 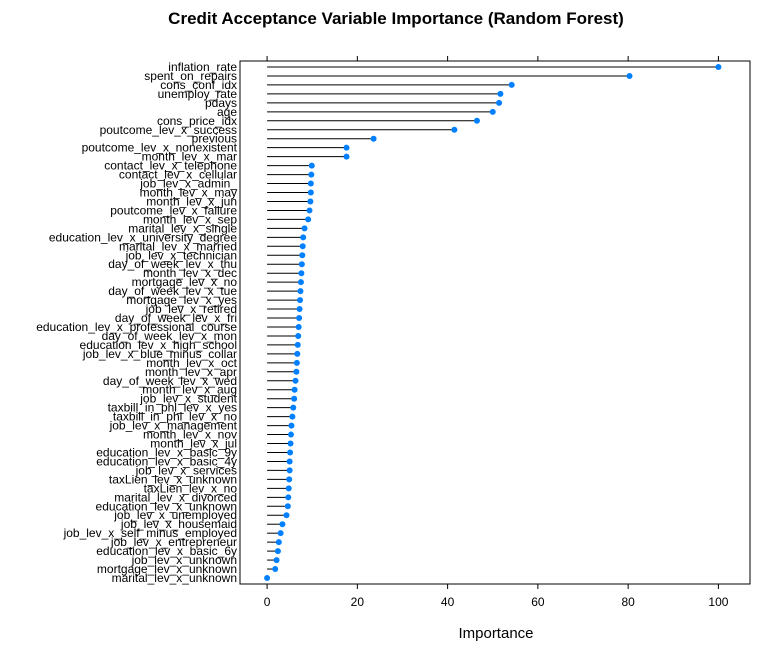 I want to click on y-tick-label: marital_lev_x_single, so click(x=182, y=228).